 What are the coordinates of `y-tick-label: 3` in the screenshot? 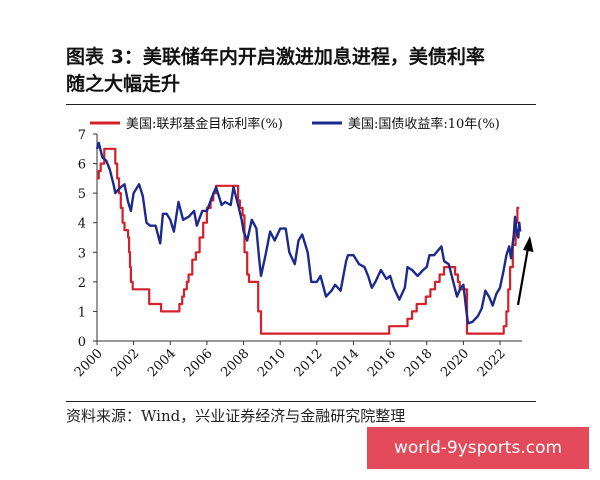 It's located at (82, 253).